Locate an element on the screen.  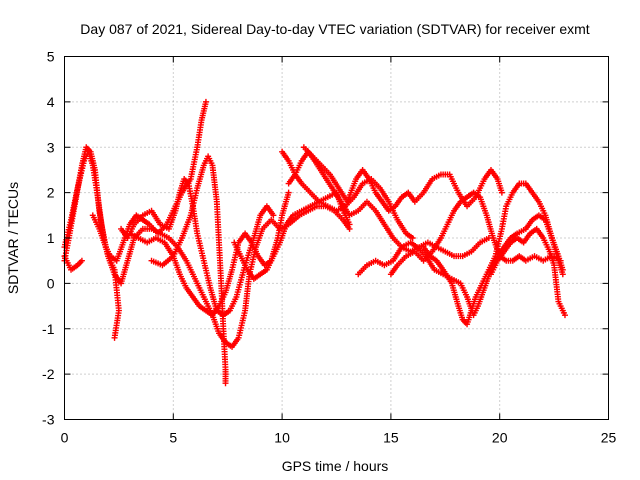
y-tick-label: 0 is located at coordinates (51, 283).